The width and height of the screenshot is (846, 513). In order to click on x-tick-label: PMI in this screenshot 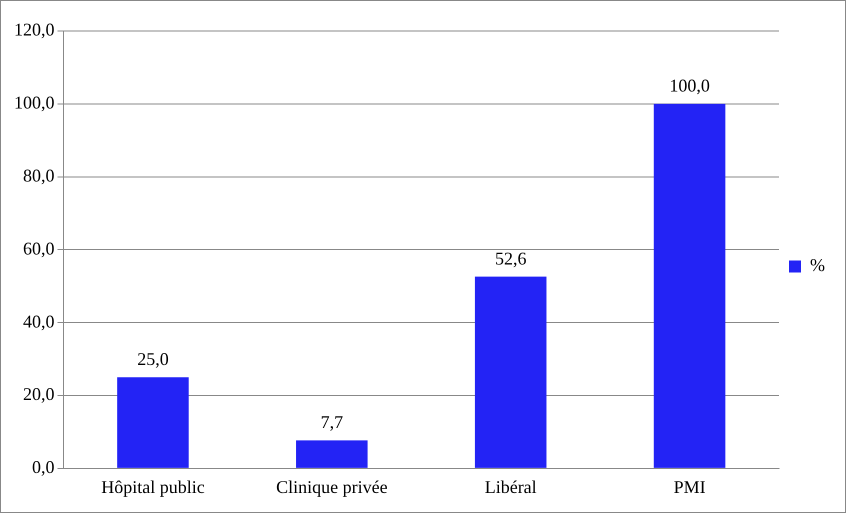, I will do `click(690, 486)`.